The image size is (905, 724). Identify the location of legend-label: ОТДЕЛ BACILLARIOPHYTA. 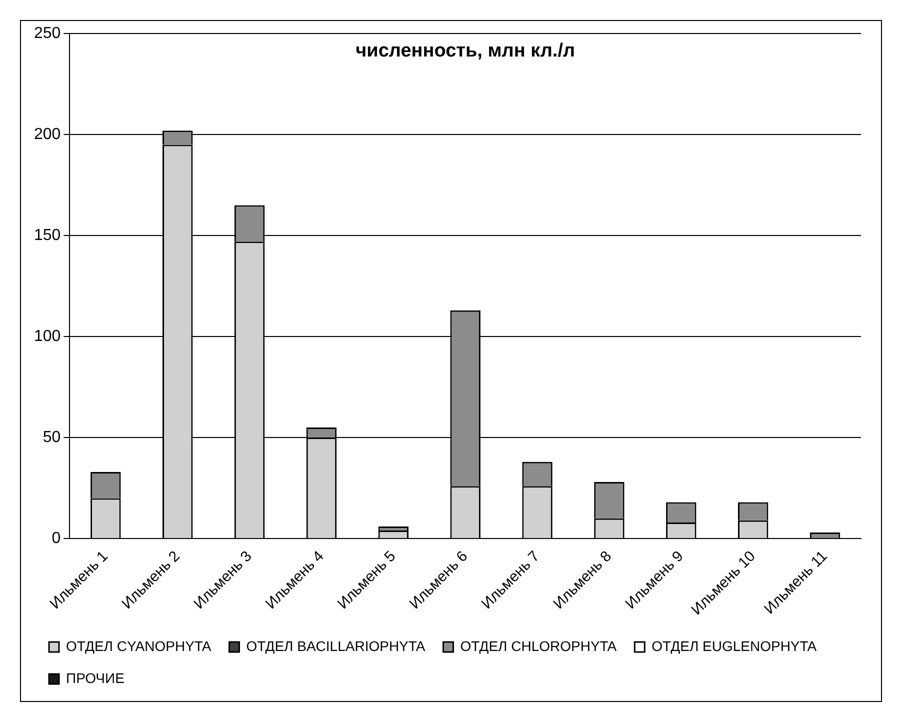
(336, 646).